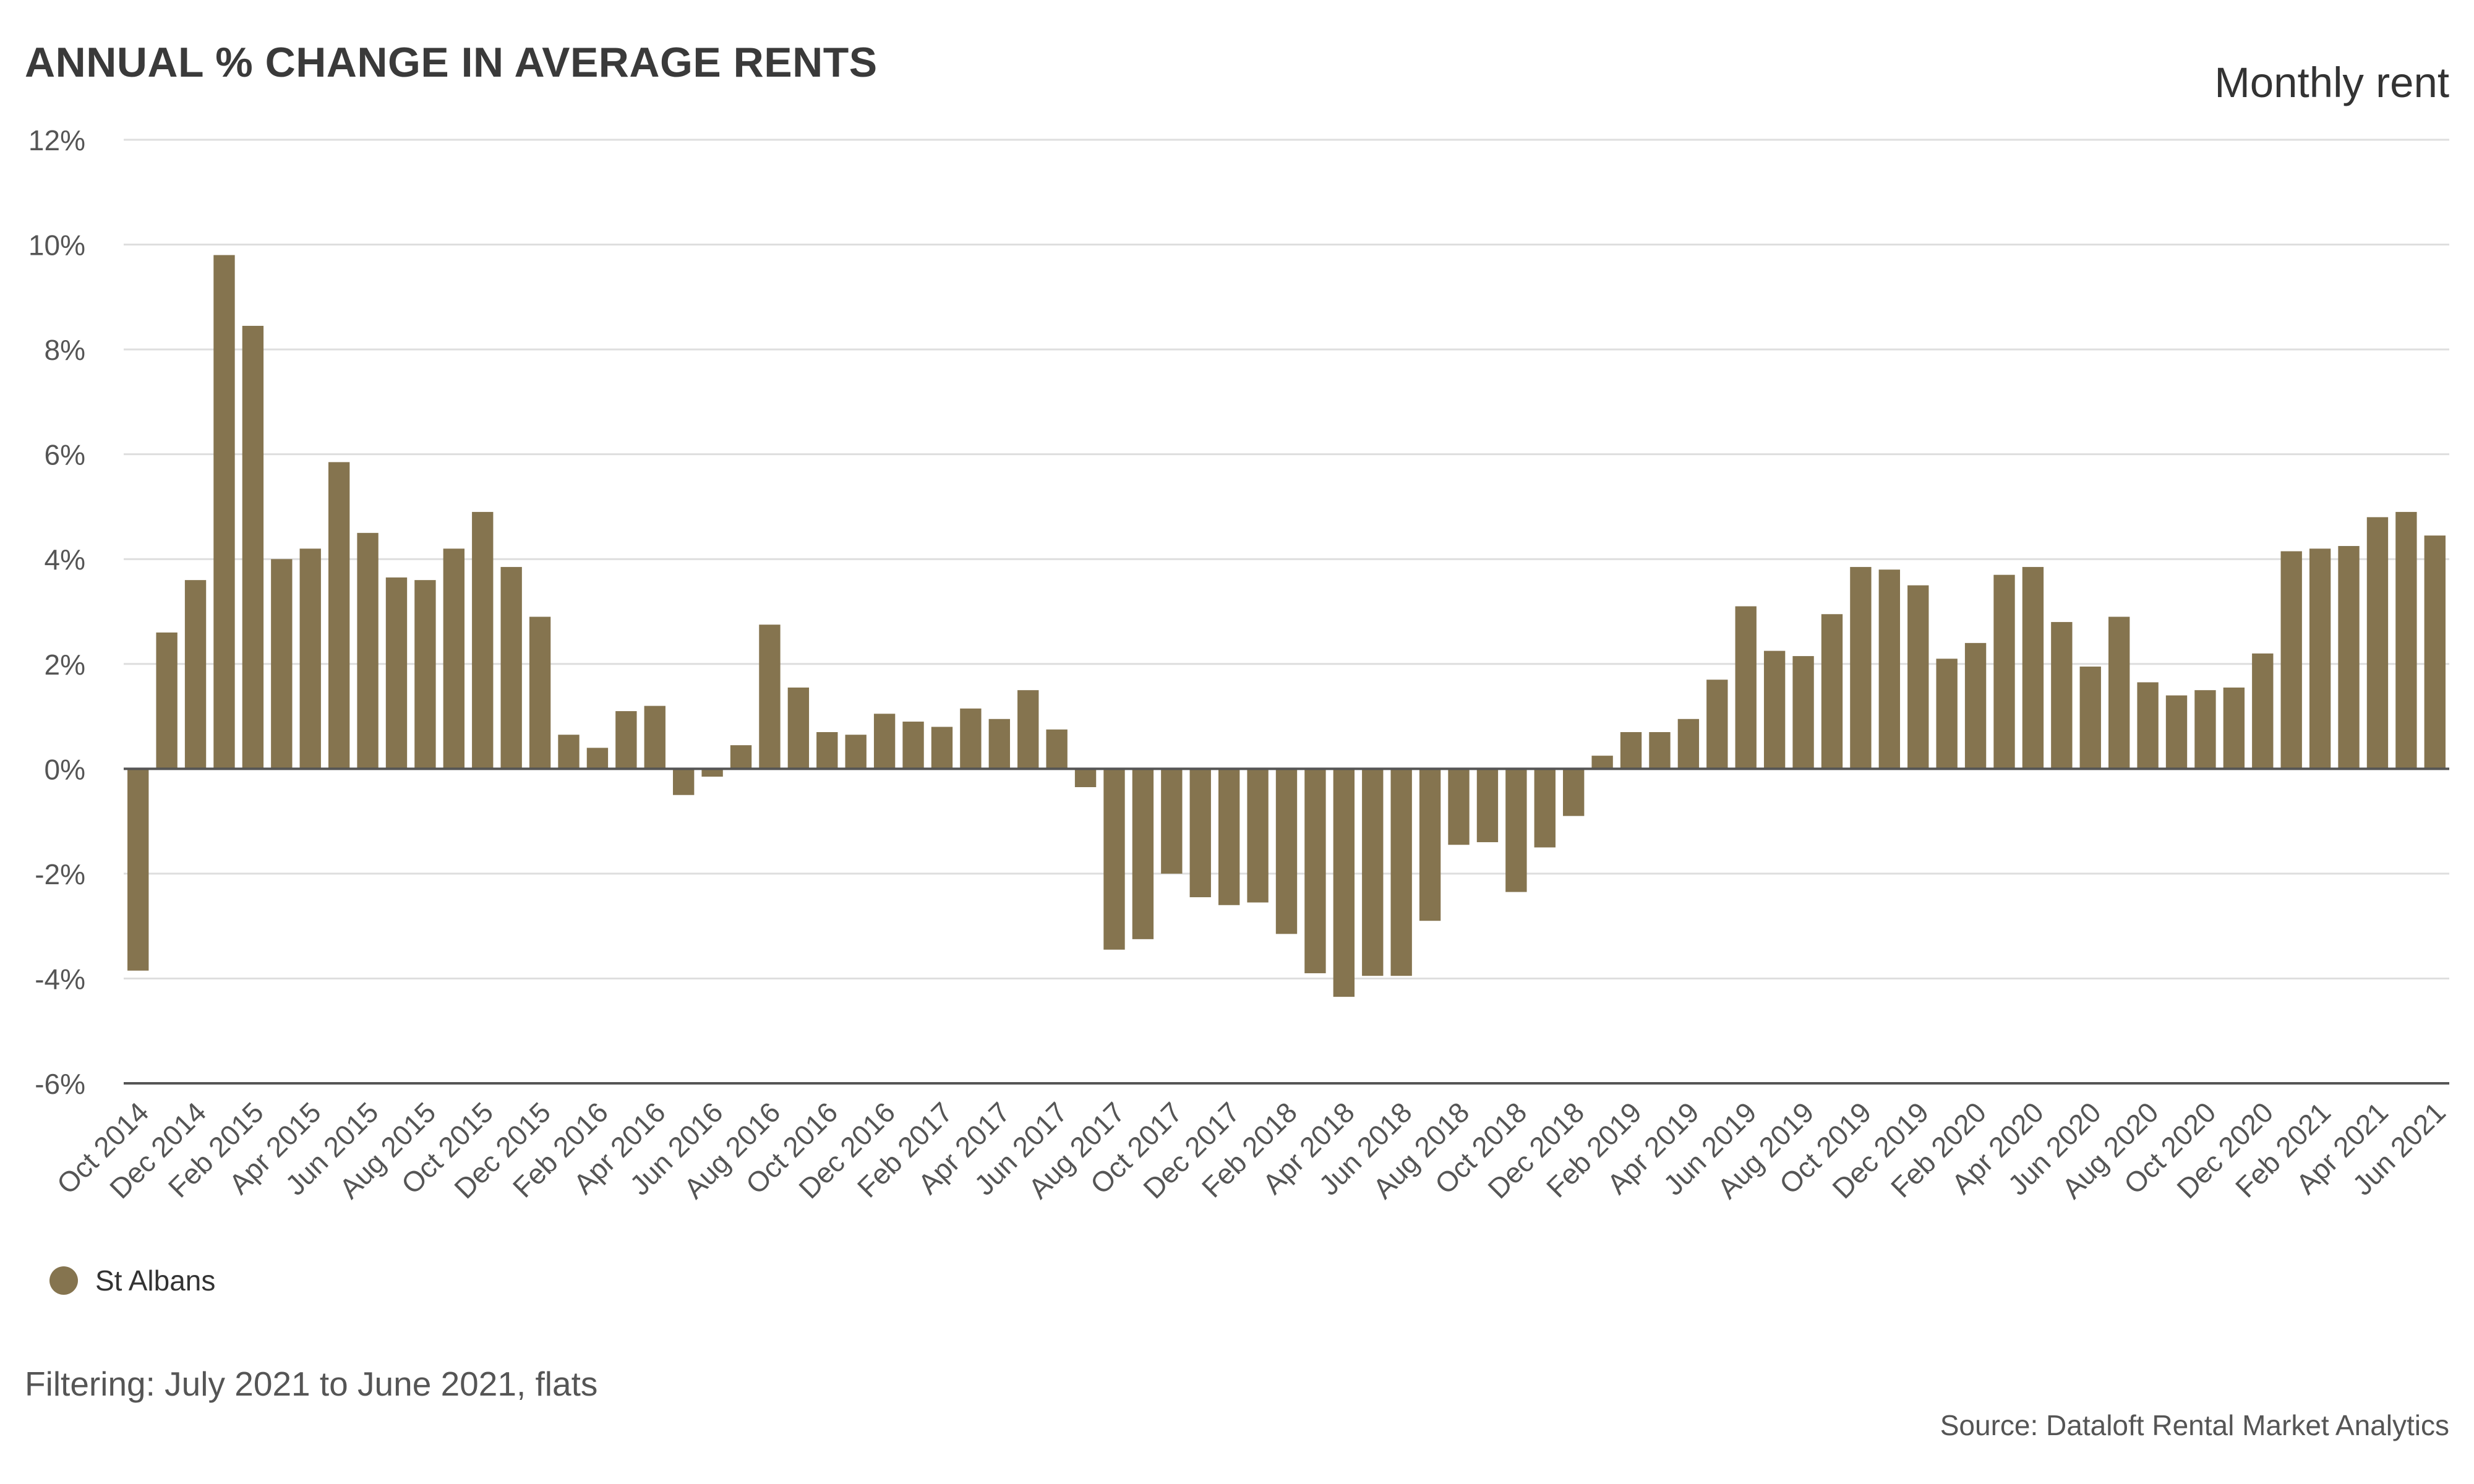 This screenshot has width=2474, height=1484. Describe the element at coordinates (1947, 714) in the screenshot. I see `bar-jan-2020` at that location.